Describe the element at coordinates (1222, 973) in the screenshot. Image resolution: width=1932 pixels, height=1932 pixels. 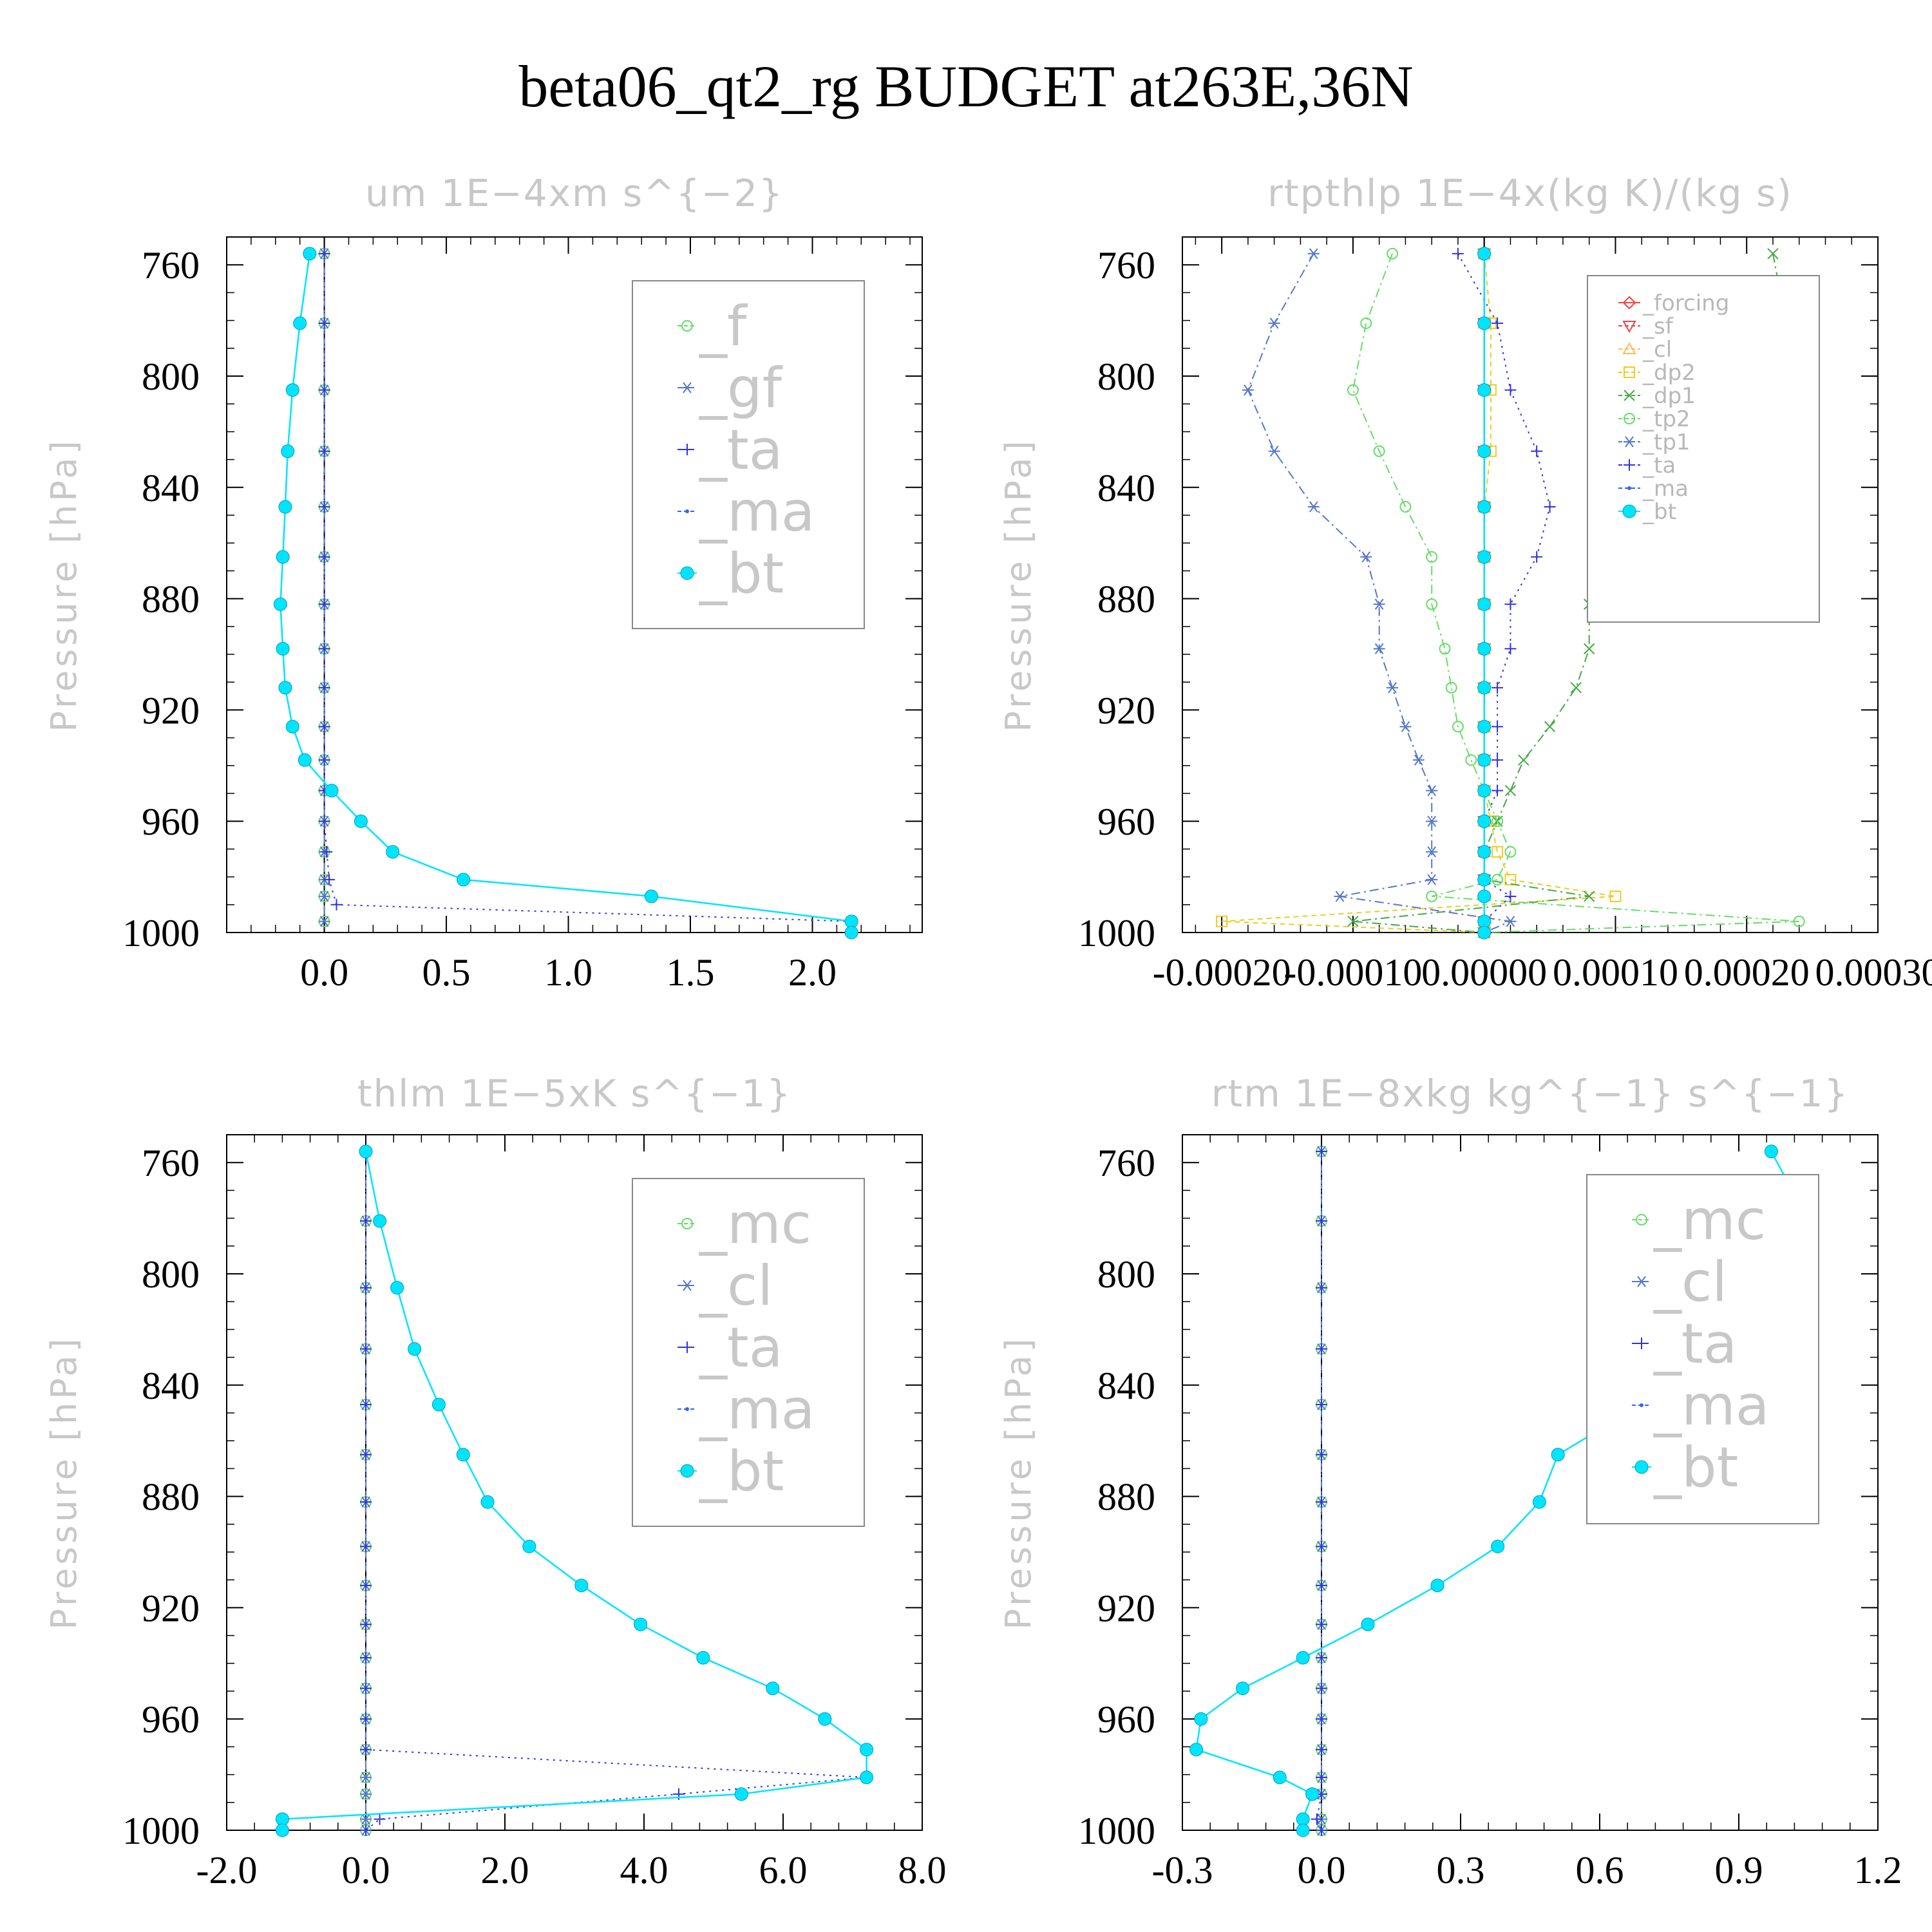
I see `x-tick-label: -0.00020` at that location.